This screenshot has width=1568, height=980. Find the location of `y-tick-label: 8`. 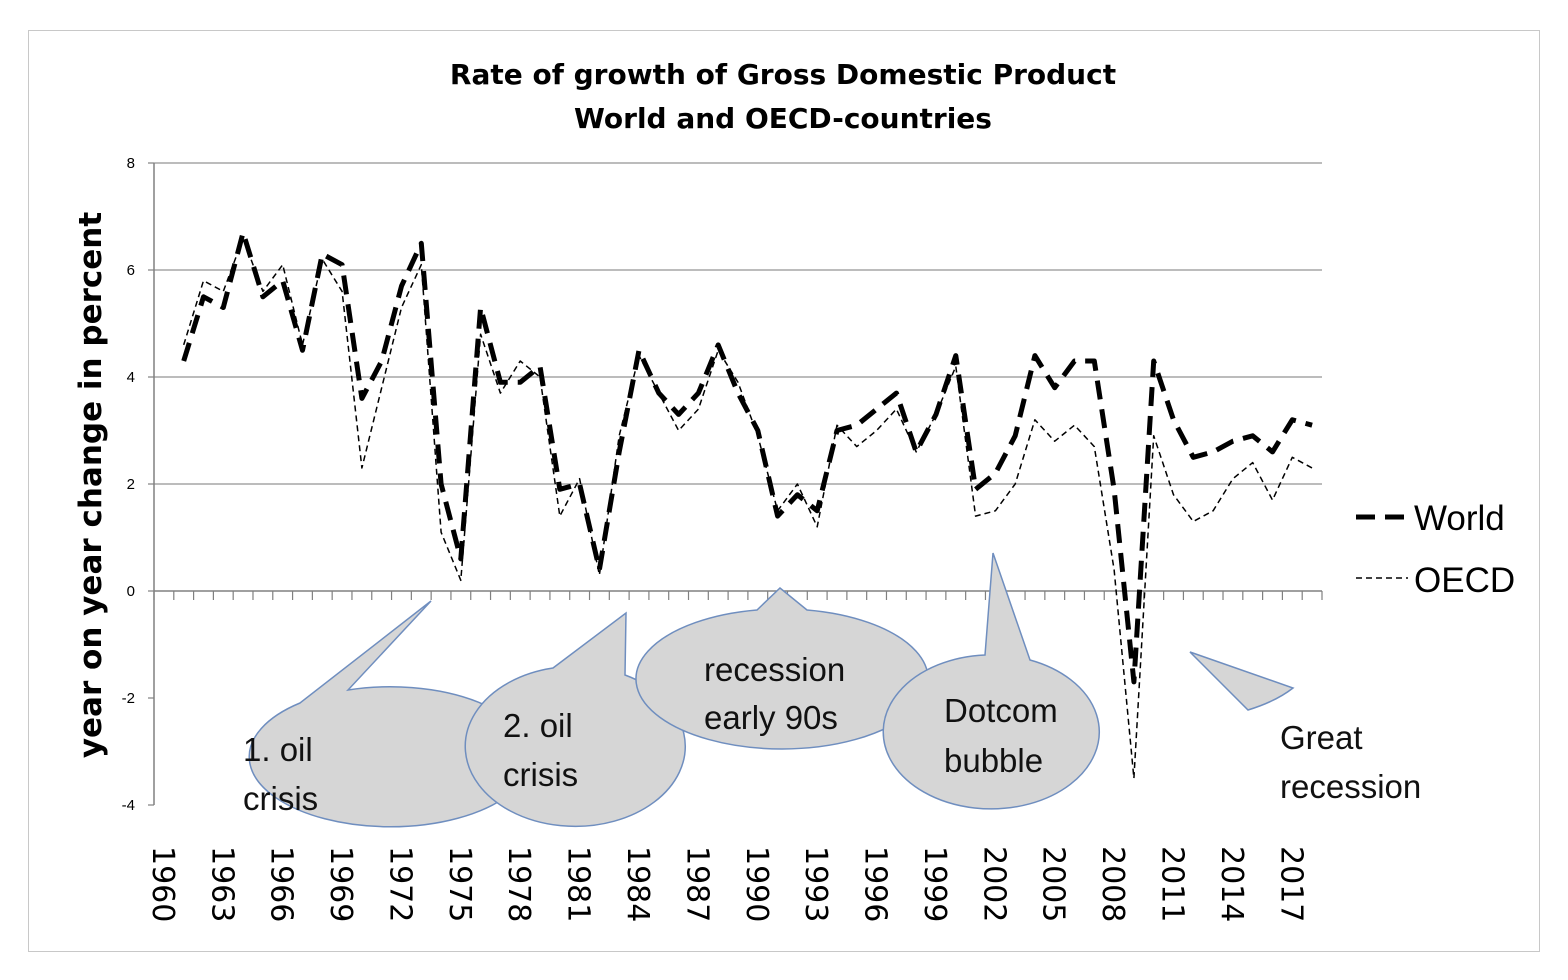

y-tick-label: 8 is located at coordinates (131, 163).